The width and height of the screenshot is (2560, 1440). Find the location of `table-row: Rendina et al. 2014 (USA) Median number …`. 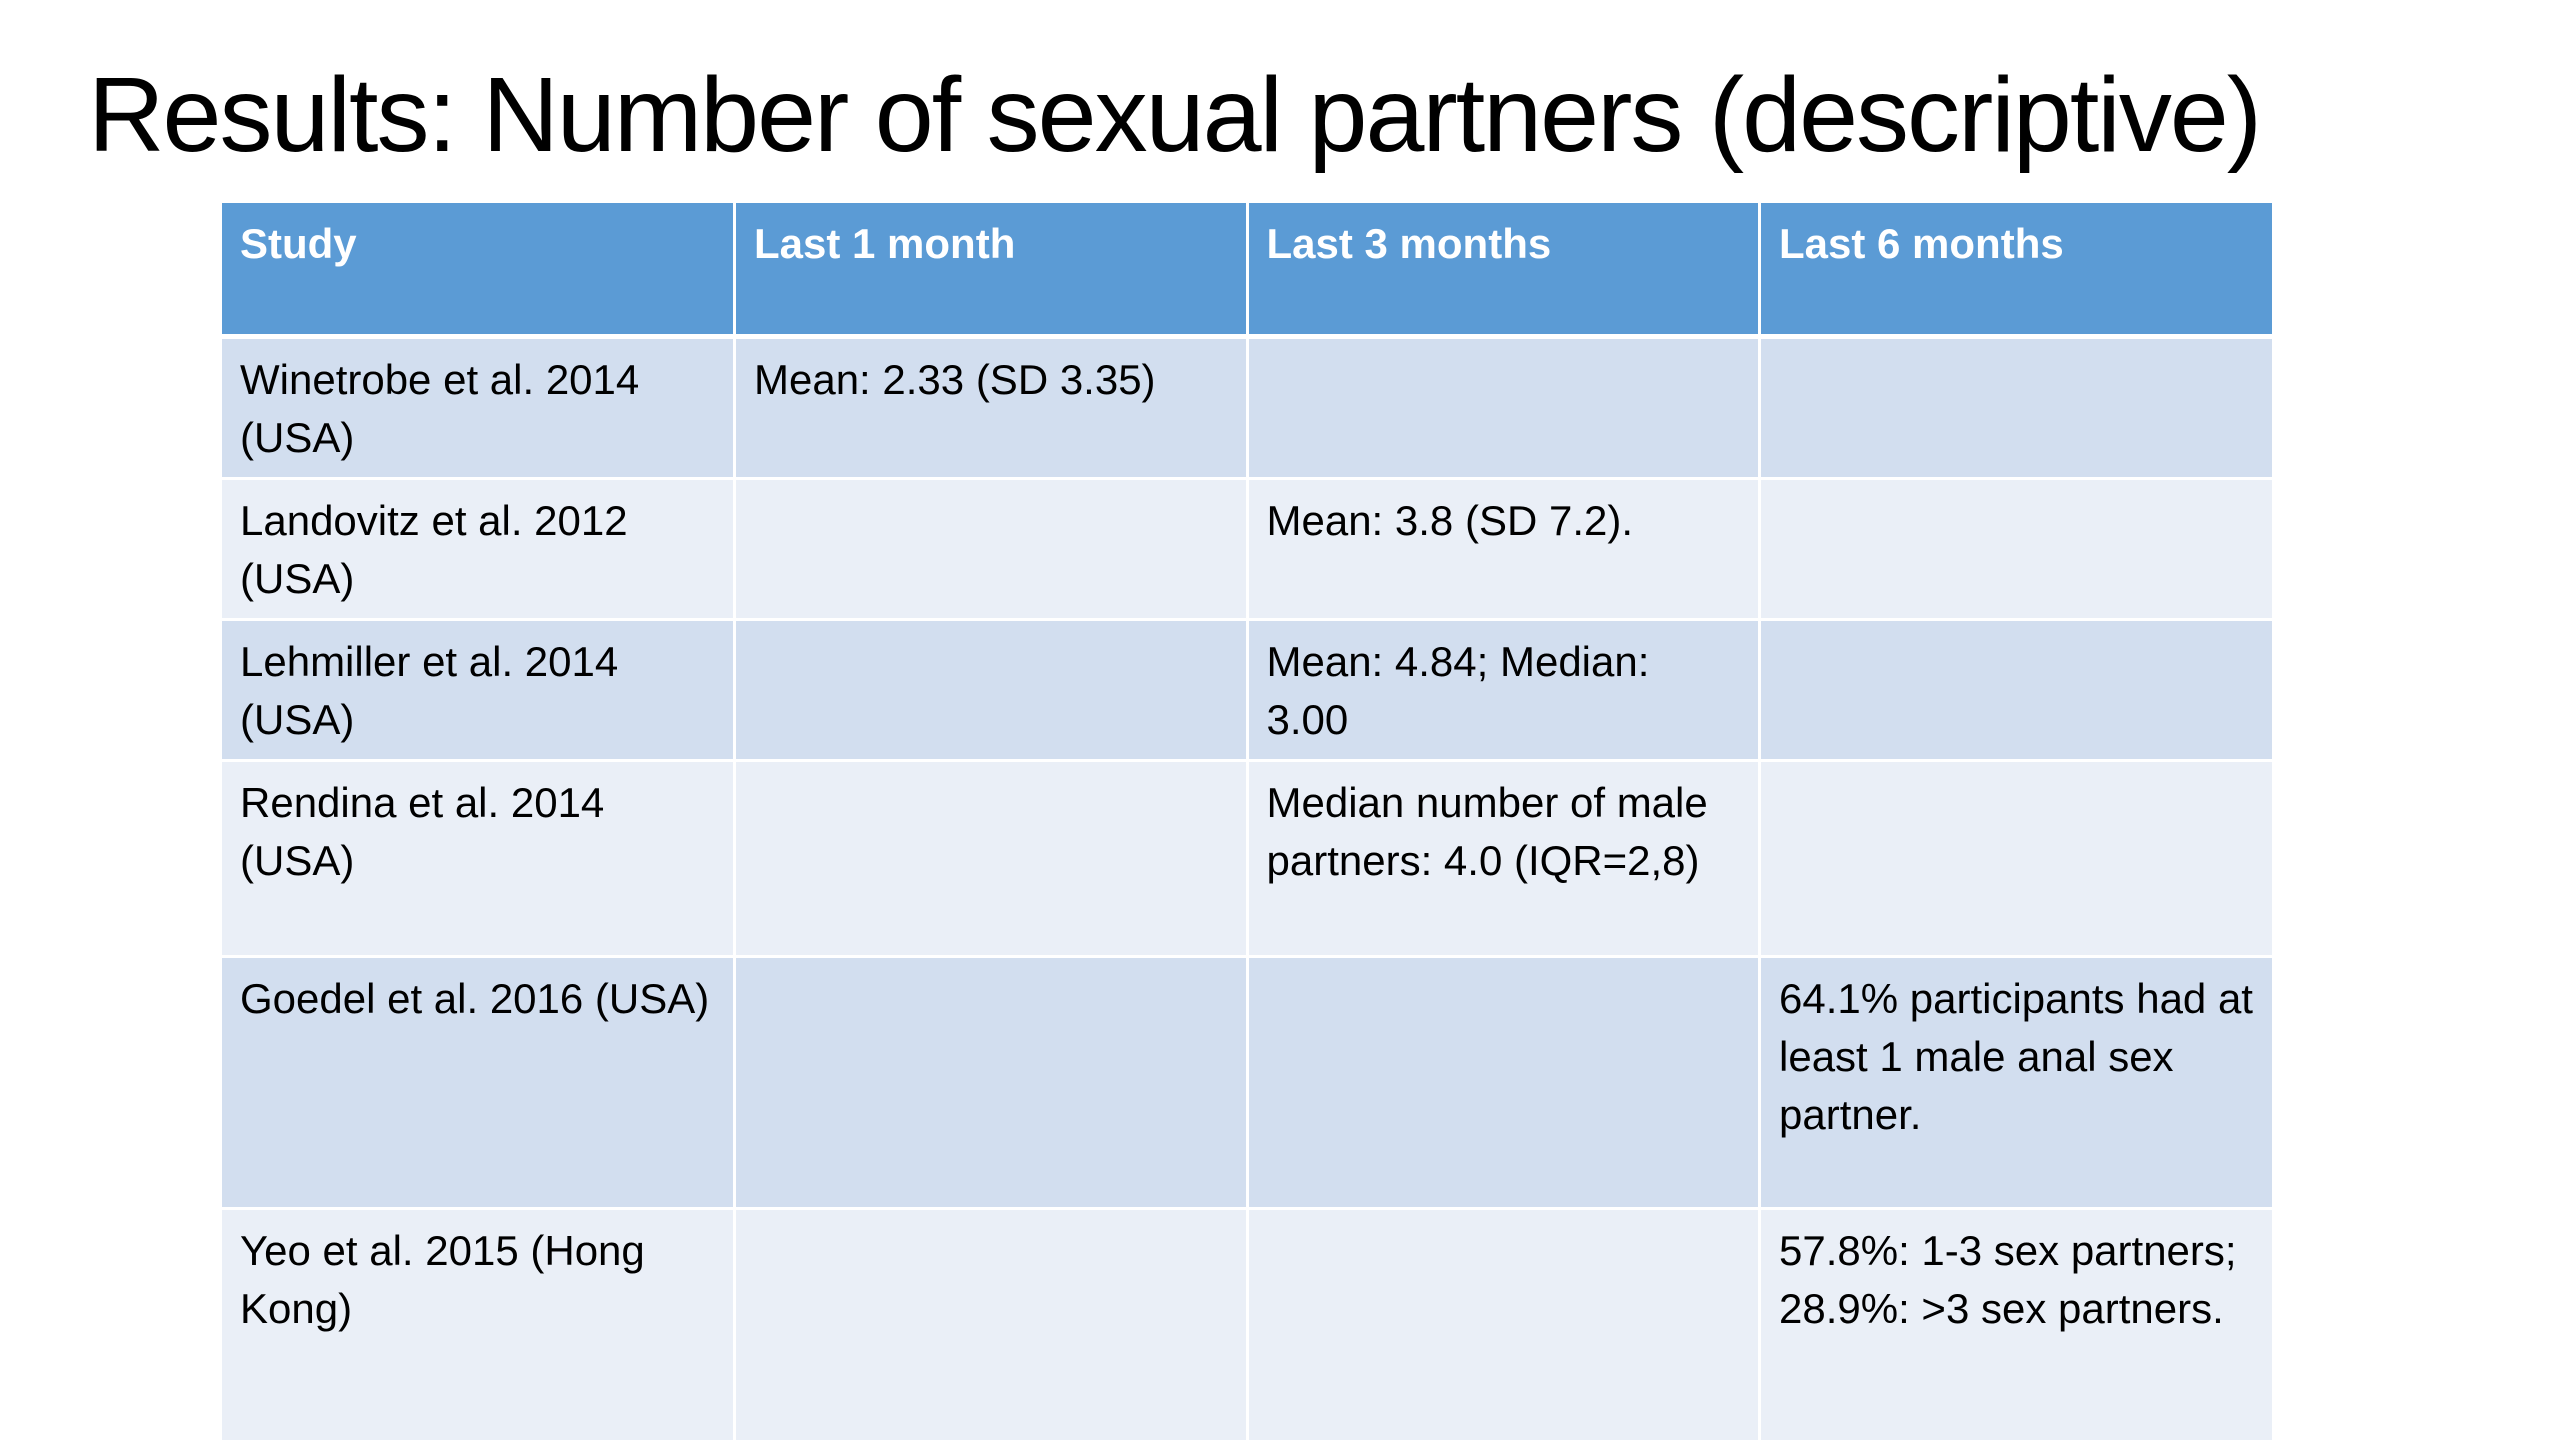

table-row: Rendina et al. 2014 (USA) Median number … is located at coordinates (1247, 859).